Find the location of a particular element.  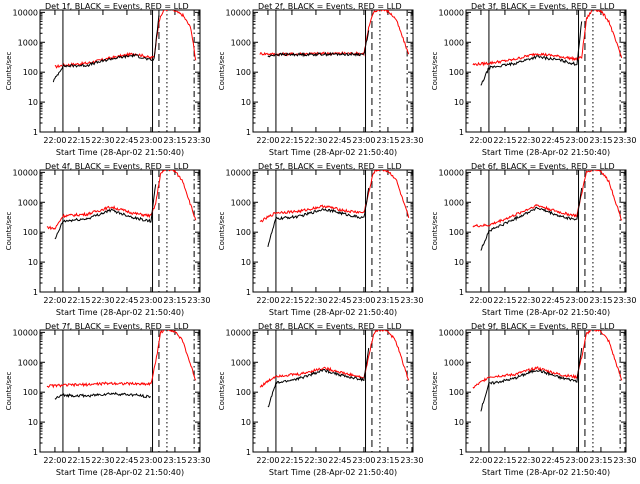

chart-title: Det 3f, BLACK = Events, RED = LLD is located at coordinates (543, 6).